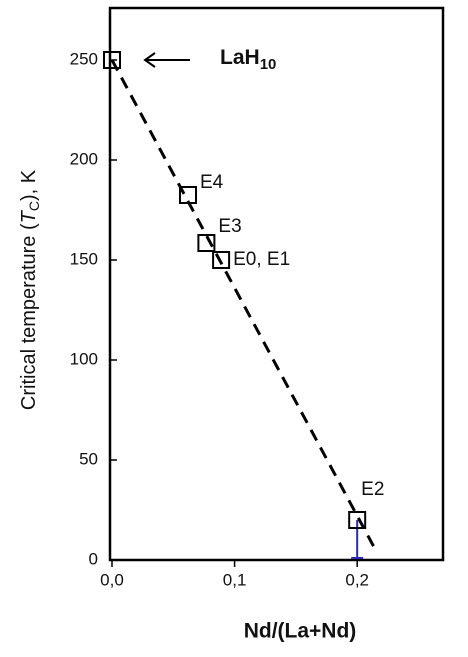 The width and height of the screenshot is (468, 657). I want to click on point-label: E3, so click(229, 226).